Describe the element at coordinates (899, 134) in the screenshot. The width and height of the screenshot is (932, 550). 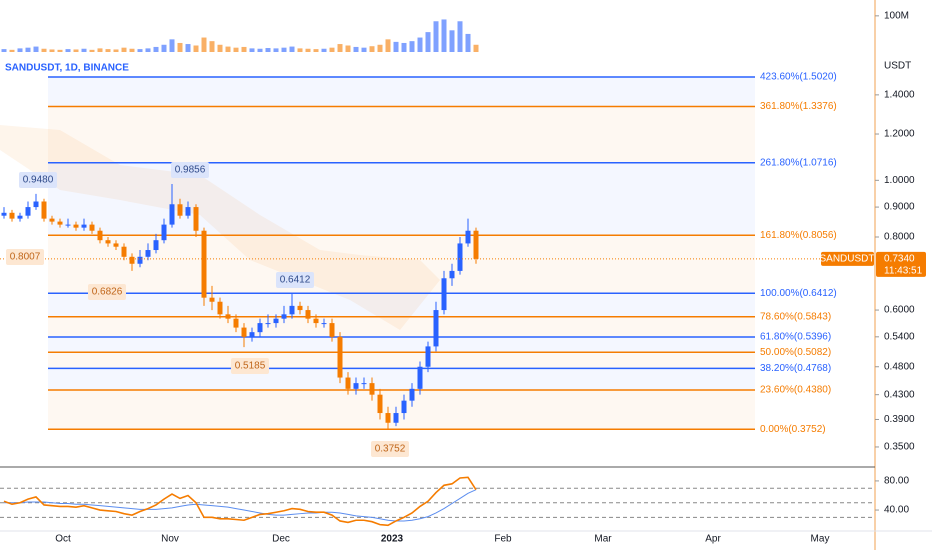
I see `y-tick-label: 1.2000` at that location.